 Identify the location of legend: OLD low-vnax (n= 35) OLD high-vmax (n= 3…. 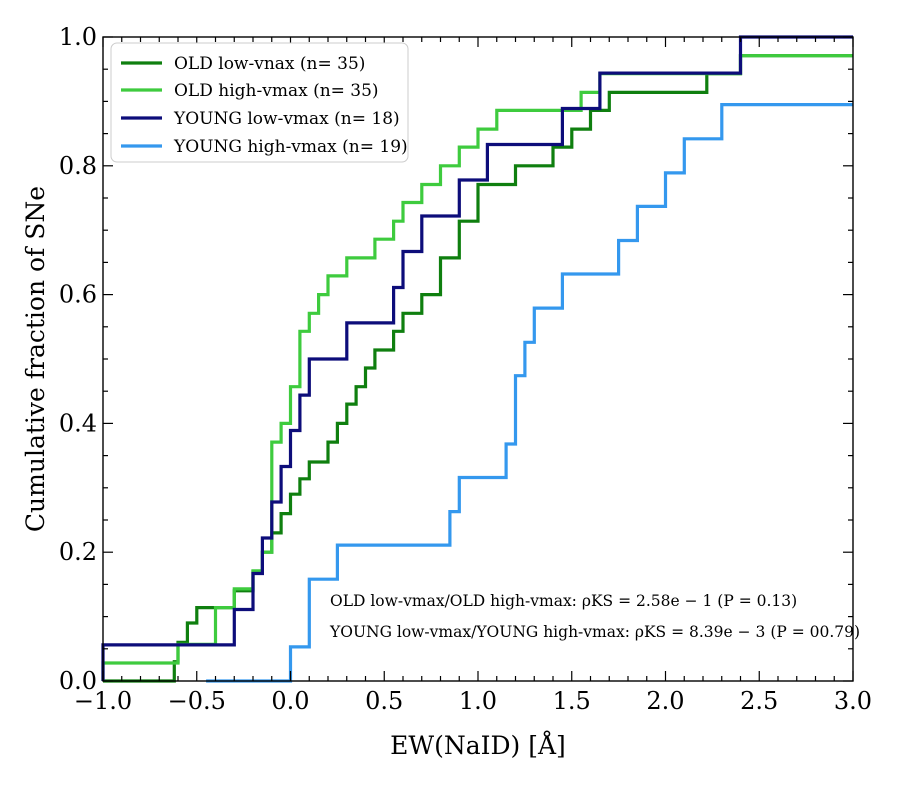
(259, 102).